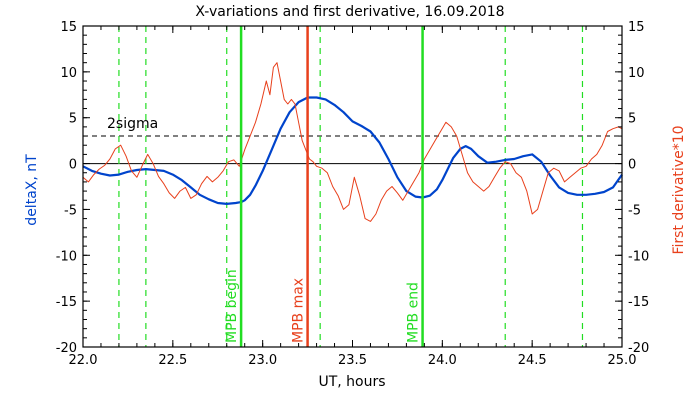 Image resolution: width=700 pixels, height=400 pixels. I want to click on marker-label-1: MPB max, so click(299, 310).